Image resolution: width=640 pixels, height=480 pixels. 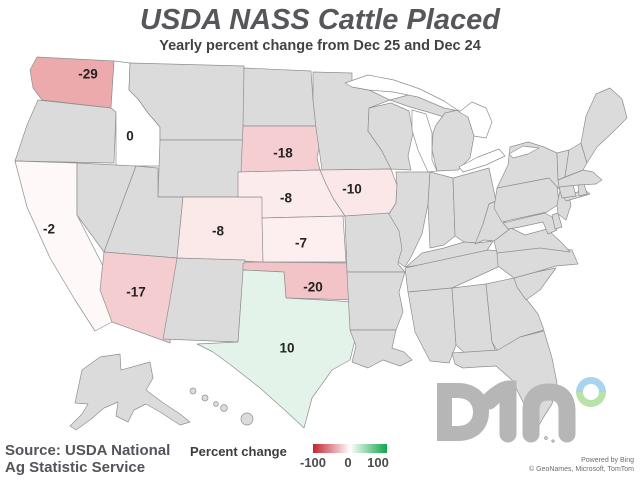 What do you see at coordinates (576, 160) in the screenshot?
I see `state-NH` at bounding box center [576, 160].